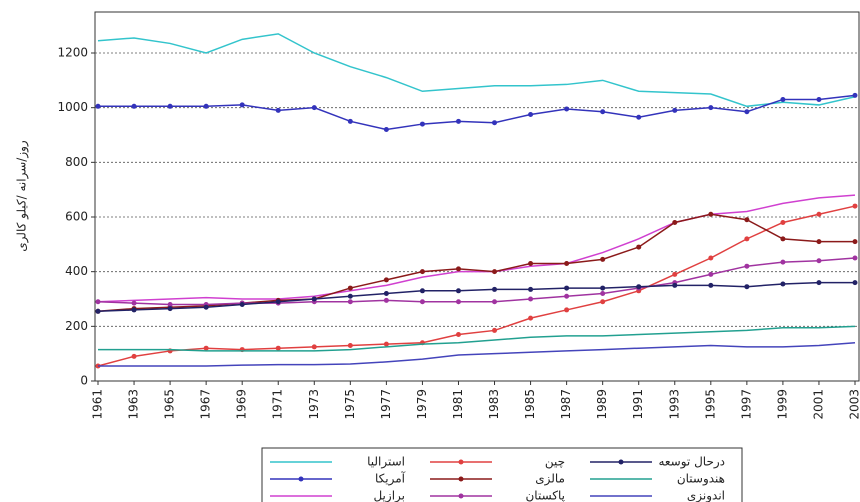 This screenshot has height=502, width=860. What do you see at coordinates (84, 381) in the screenshot?
I see `y-tick-label: 0` at bounding box center [84, 381].